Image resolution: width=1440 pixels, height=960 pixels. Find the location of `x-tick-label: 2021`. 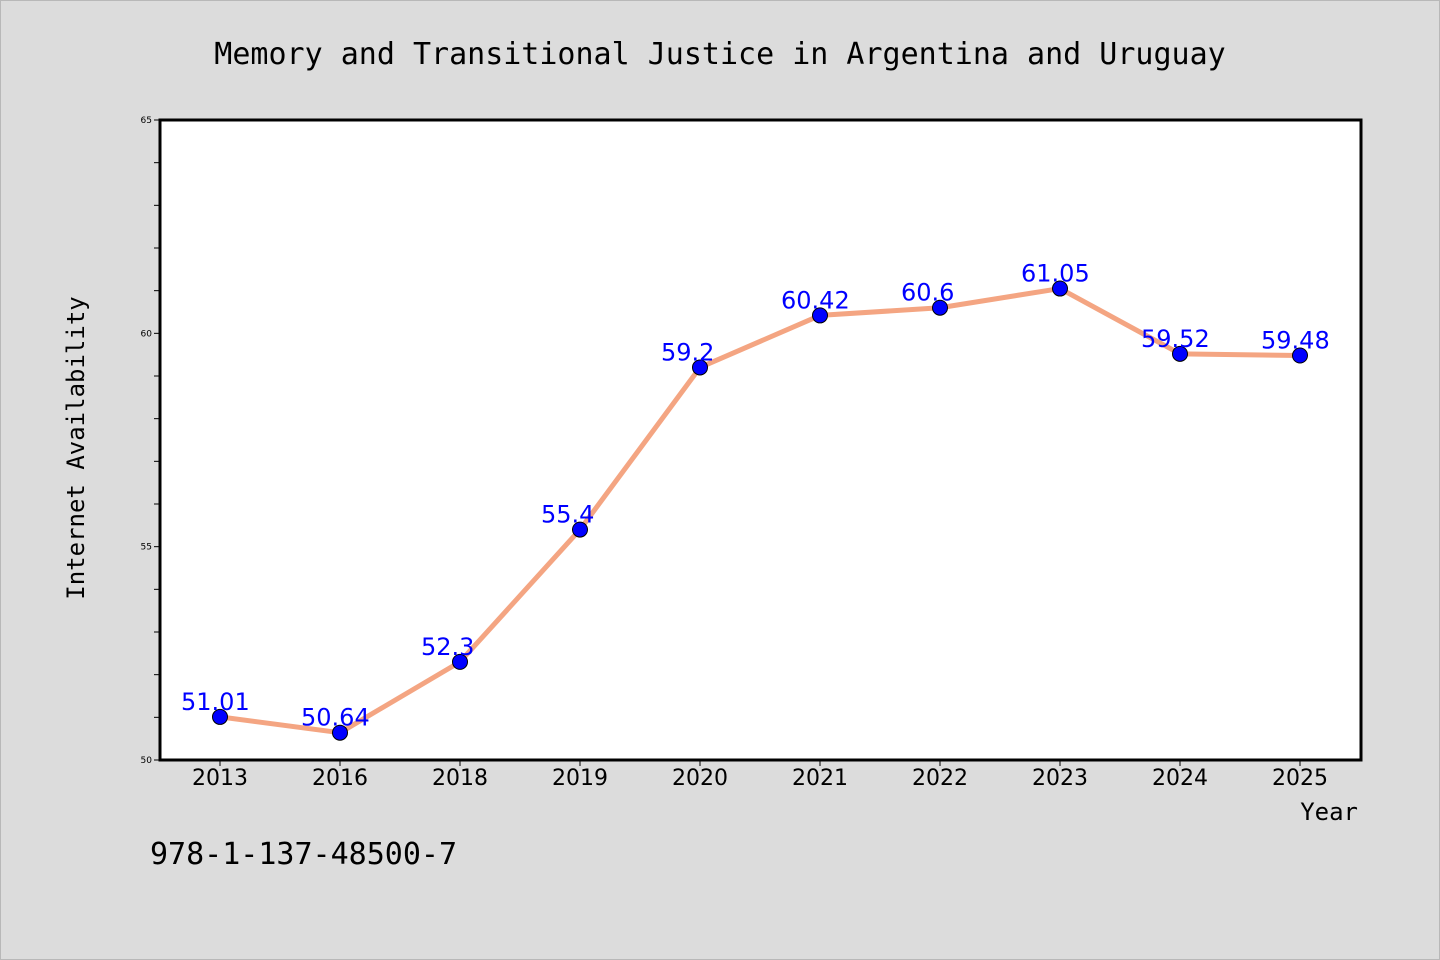

x-tick-label: 2021 is located at coordinates (820, 778).